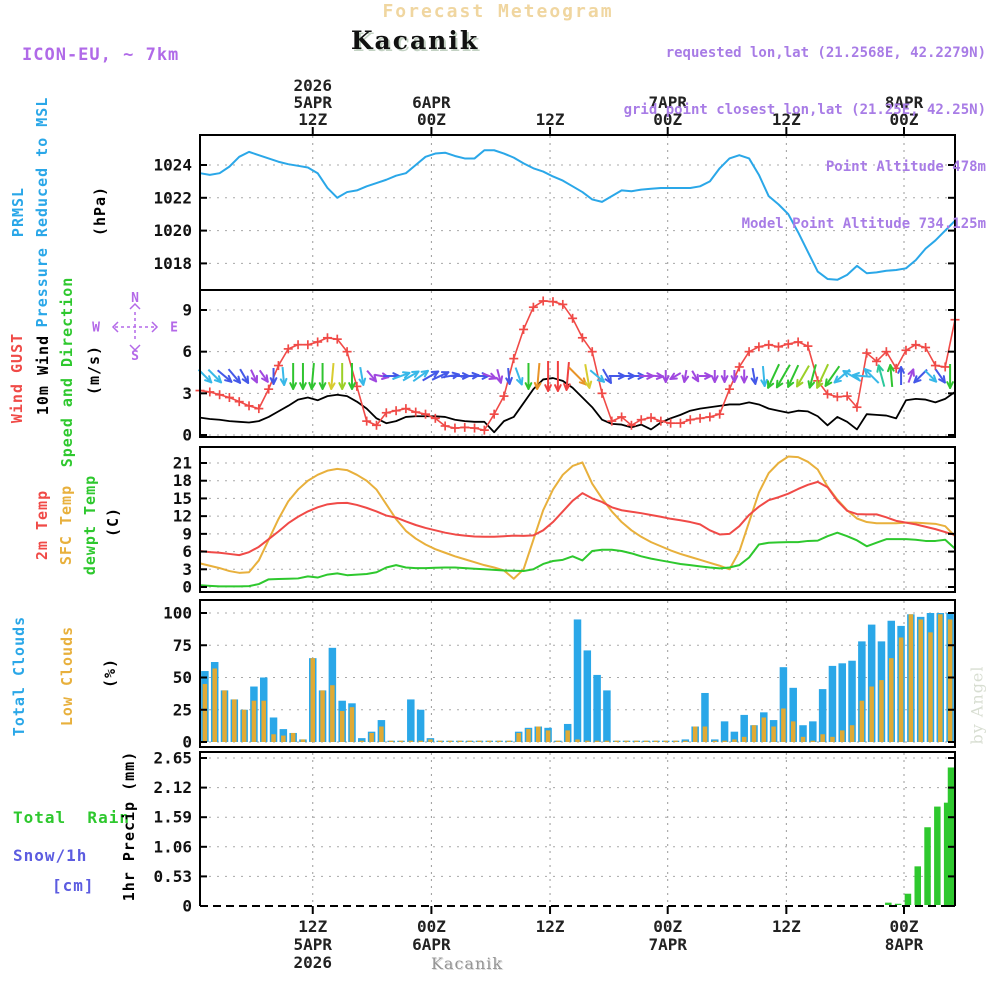 The height and width of the screenshot is (1000, 1000). Describe the element at coordinates (50, 855) in the screenshot. I see `precip-snow-label: Snow/1h` at that location.